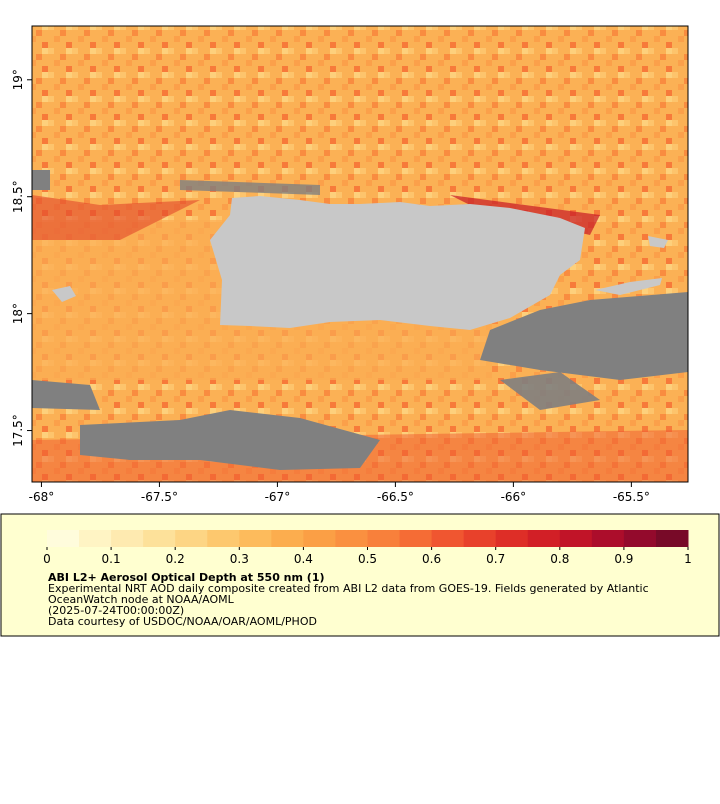  What do you see at coordinates (688, 559) in the screenshot?
I see `colorbar-tick-label: 1` at bounding box center [688, 559].